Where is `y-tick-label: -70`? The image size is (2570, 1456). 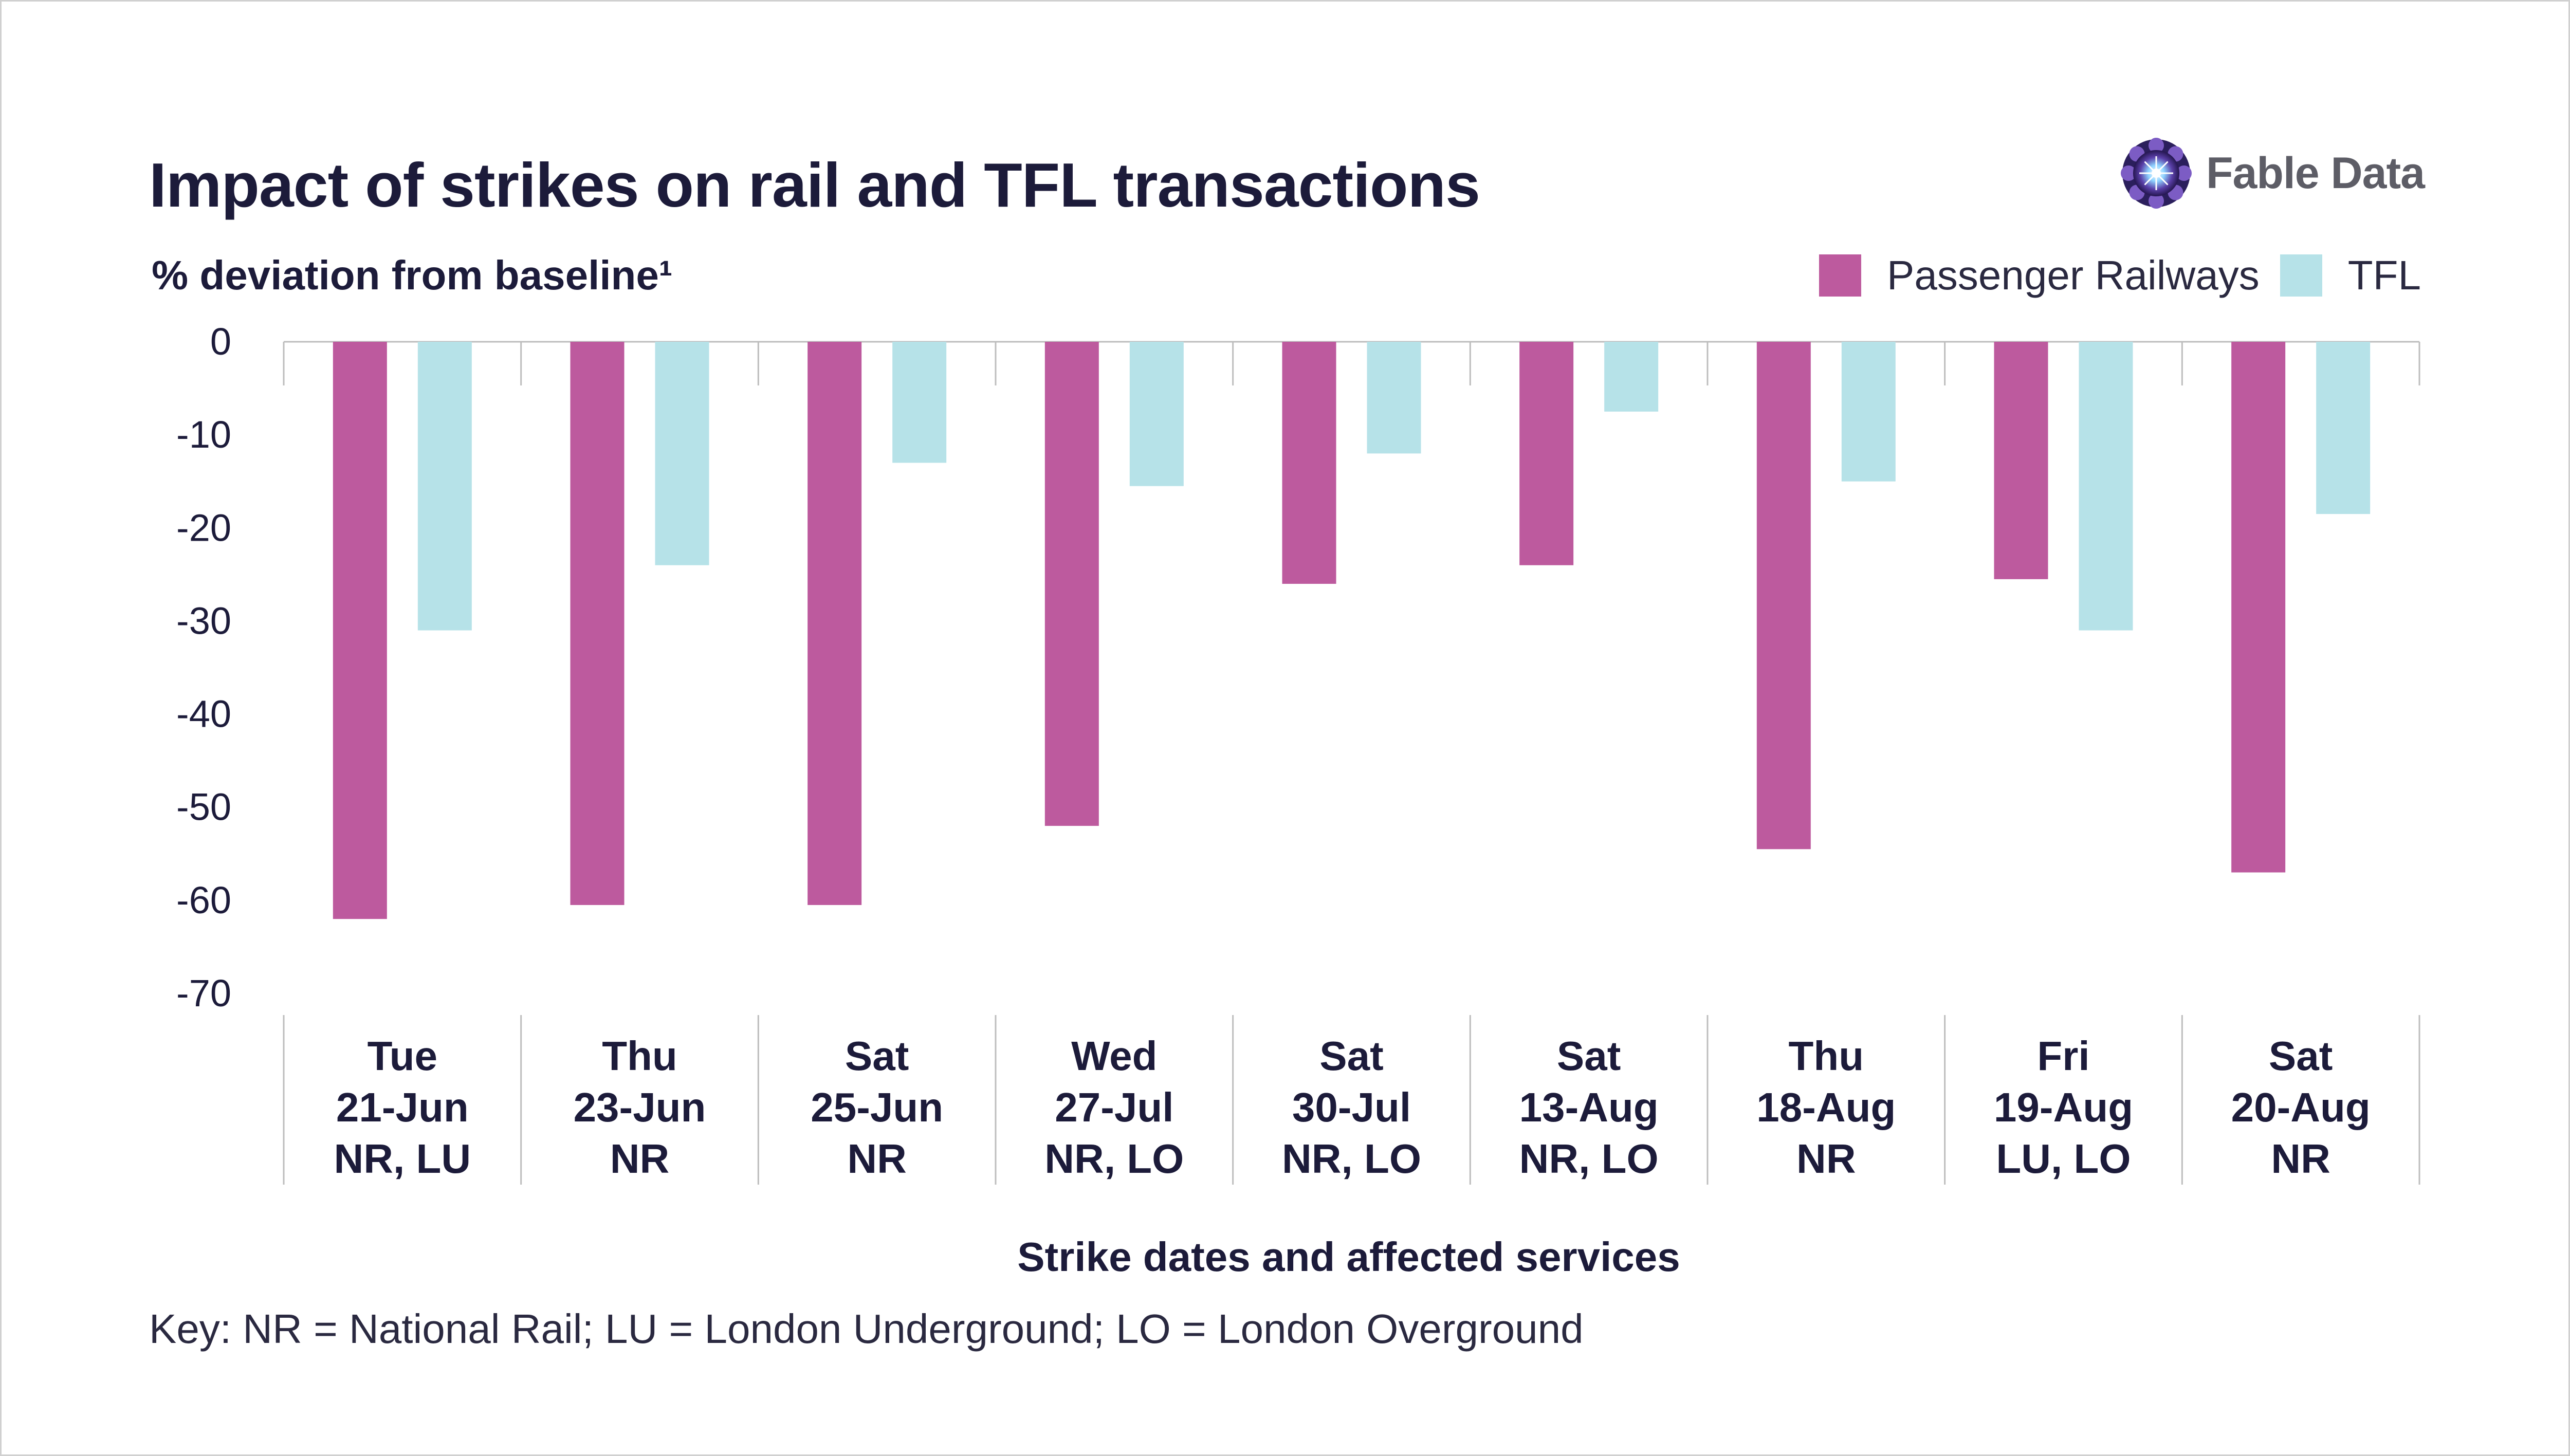 y-tick-label: -70 is located at coordinates (203, 993).